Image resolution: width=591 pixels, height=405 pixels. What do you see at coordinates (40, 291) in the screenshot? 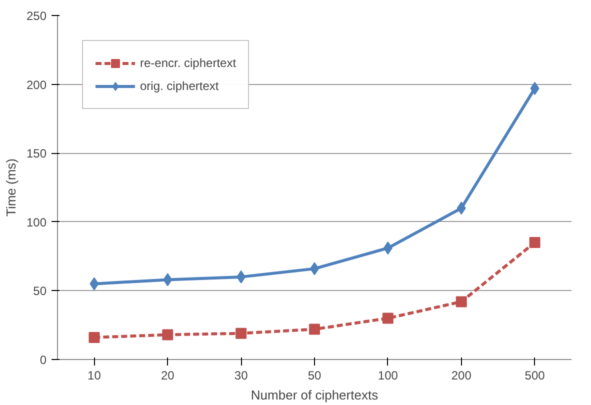
I see `y-tick-label: 50` at bounding box center [40, 291].